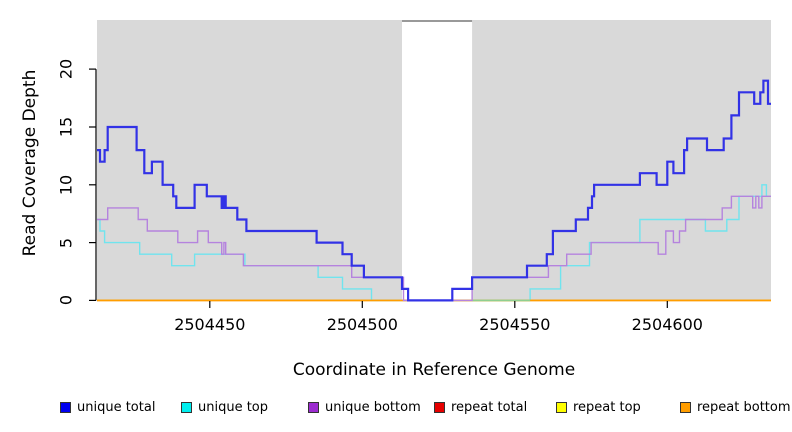 The width and height of the screenshot is (792, 432). Describe the element at coordinates (66, 127) in the screenshot. I see `y-tick-label: 15` at that location.